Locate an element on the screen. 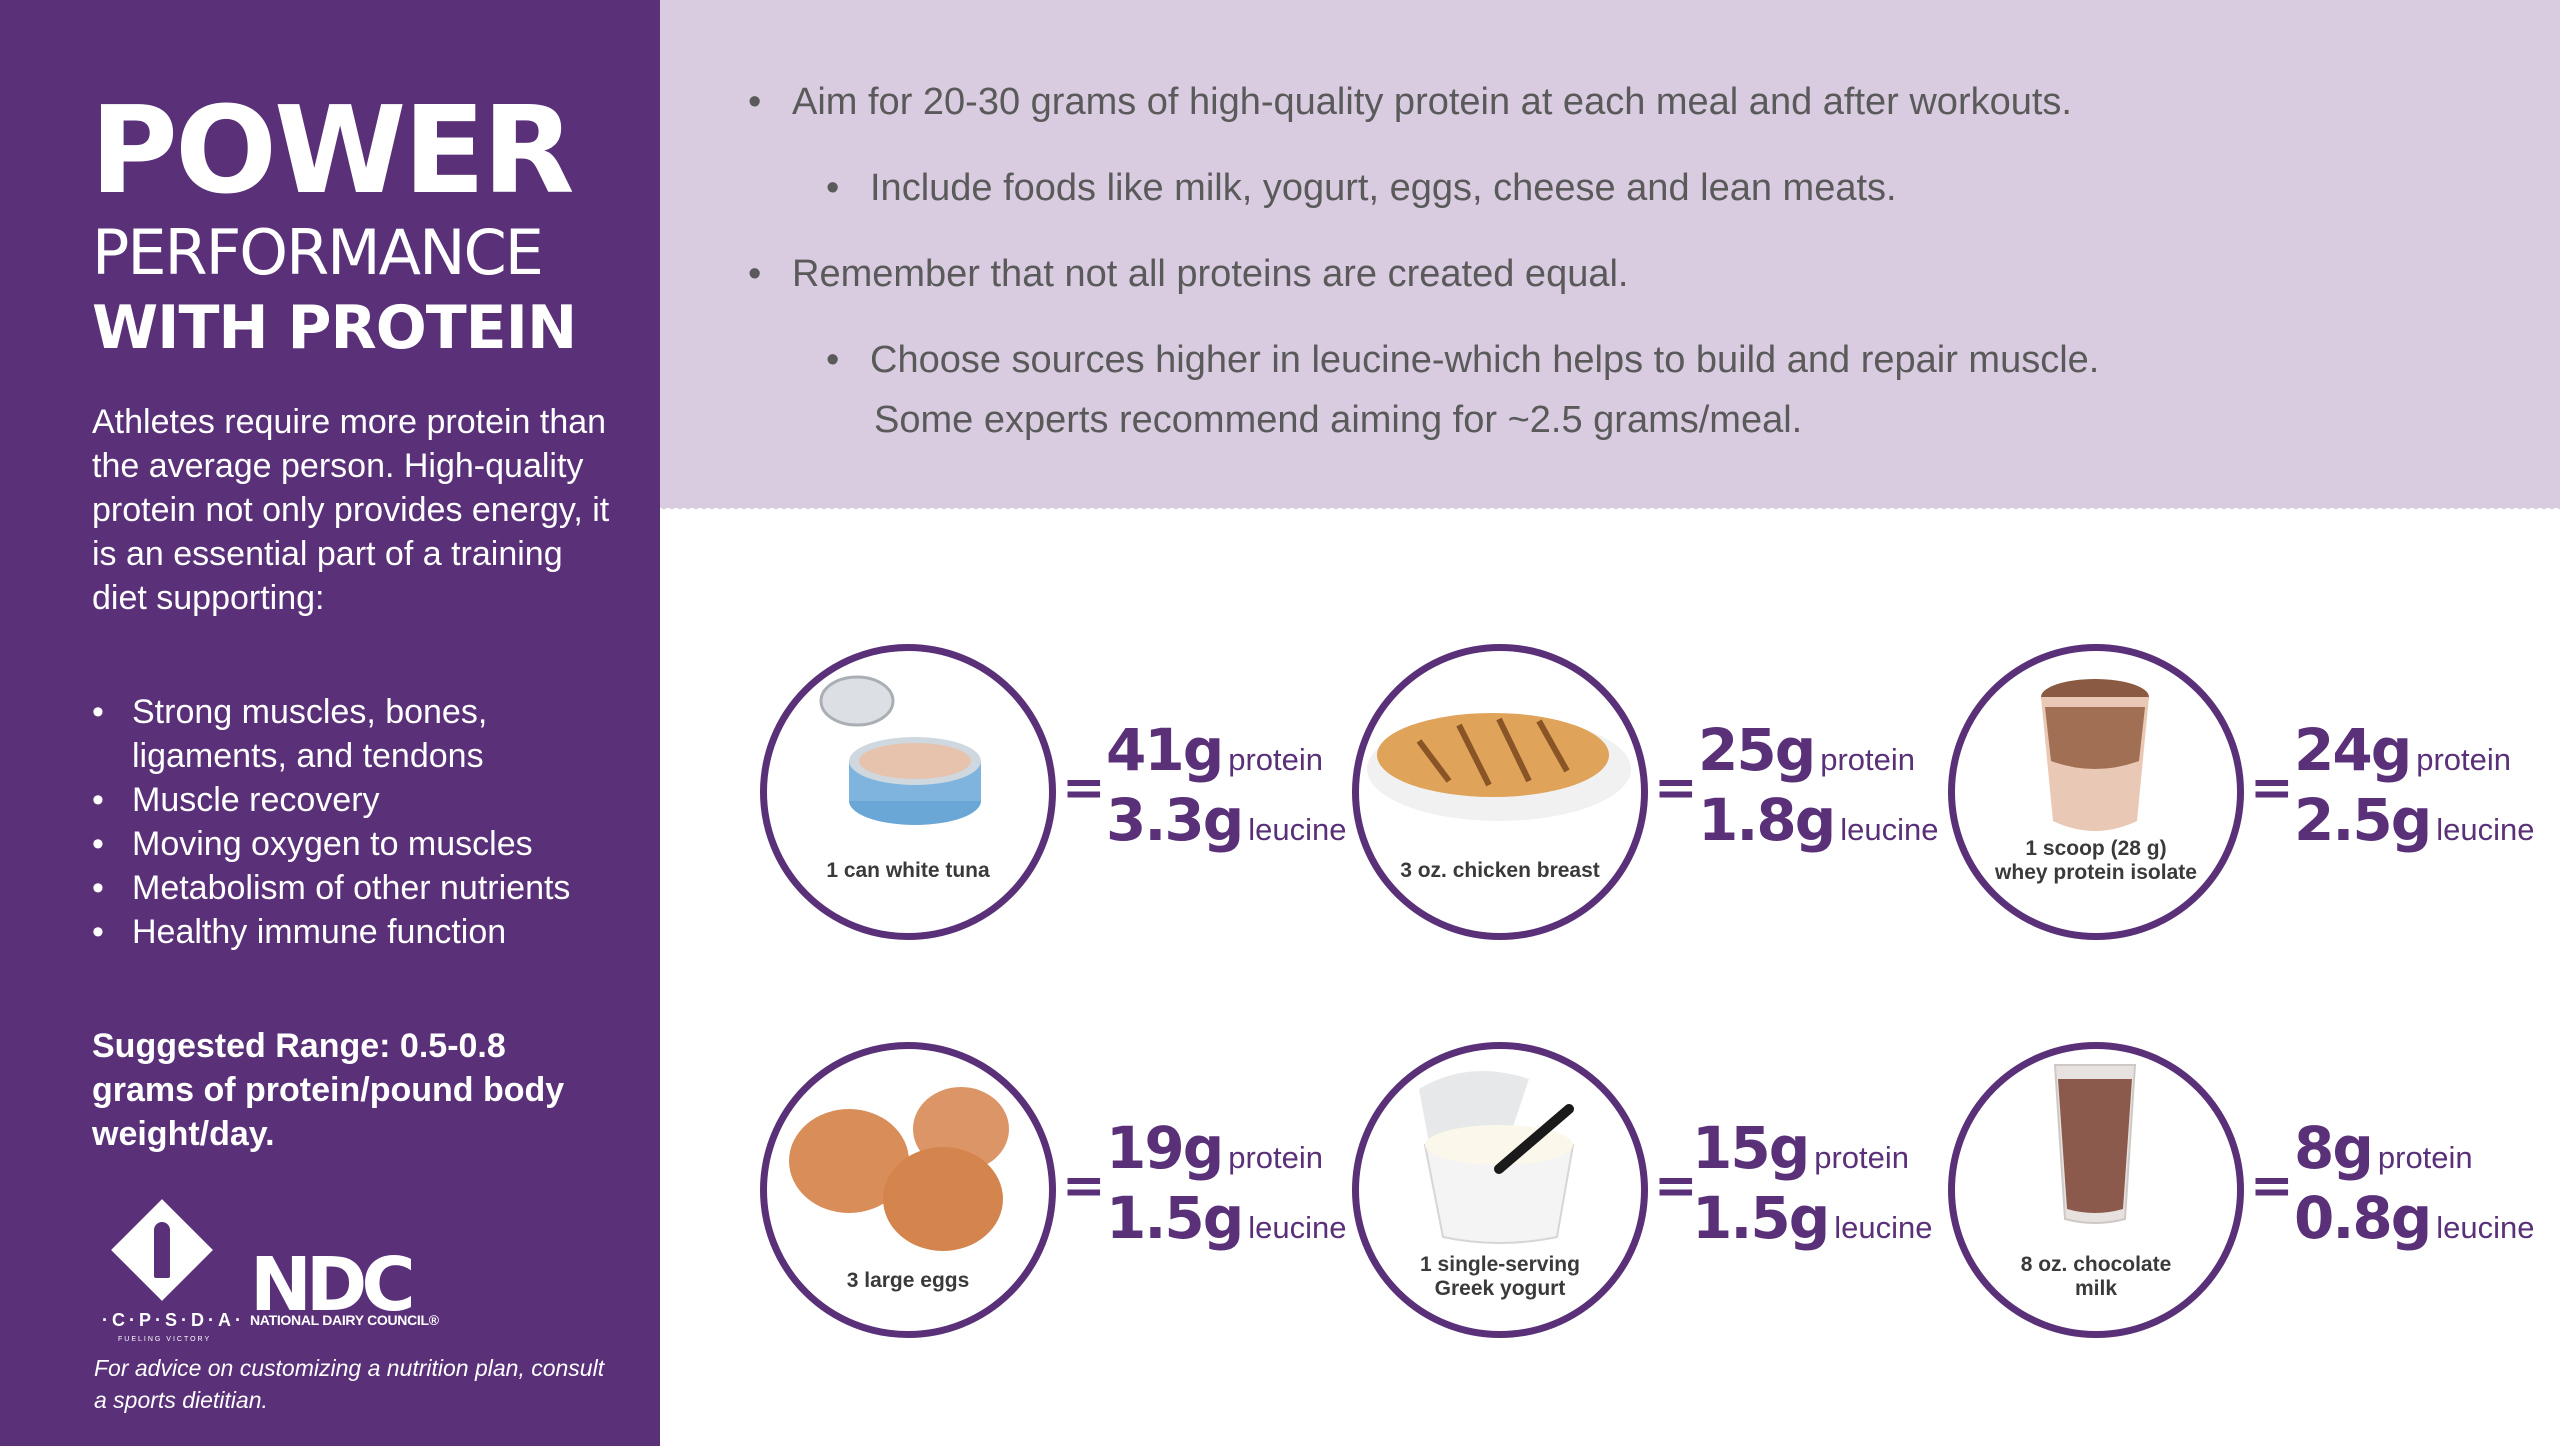 Image resolution: width=2560 pixels, height=1446 pixels. food-image-circle: 1 single-serving Greek yogurt is located at coordinates (1500, 1190).